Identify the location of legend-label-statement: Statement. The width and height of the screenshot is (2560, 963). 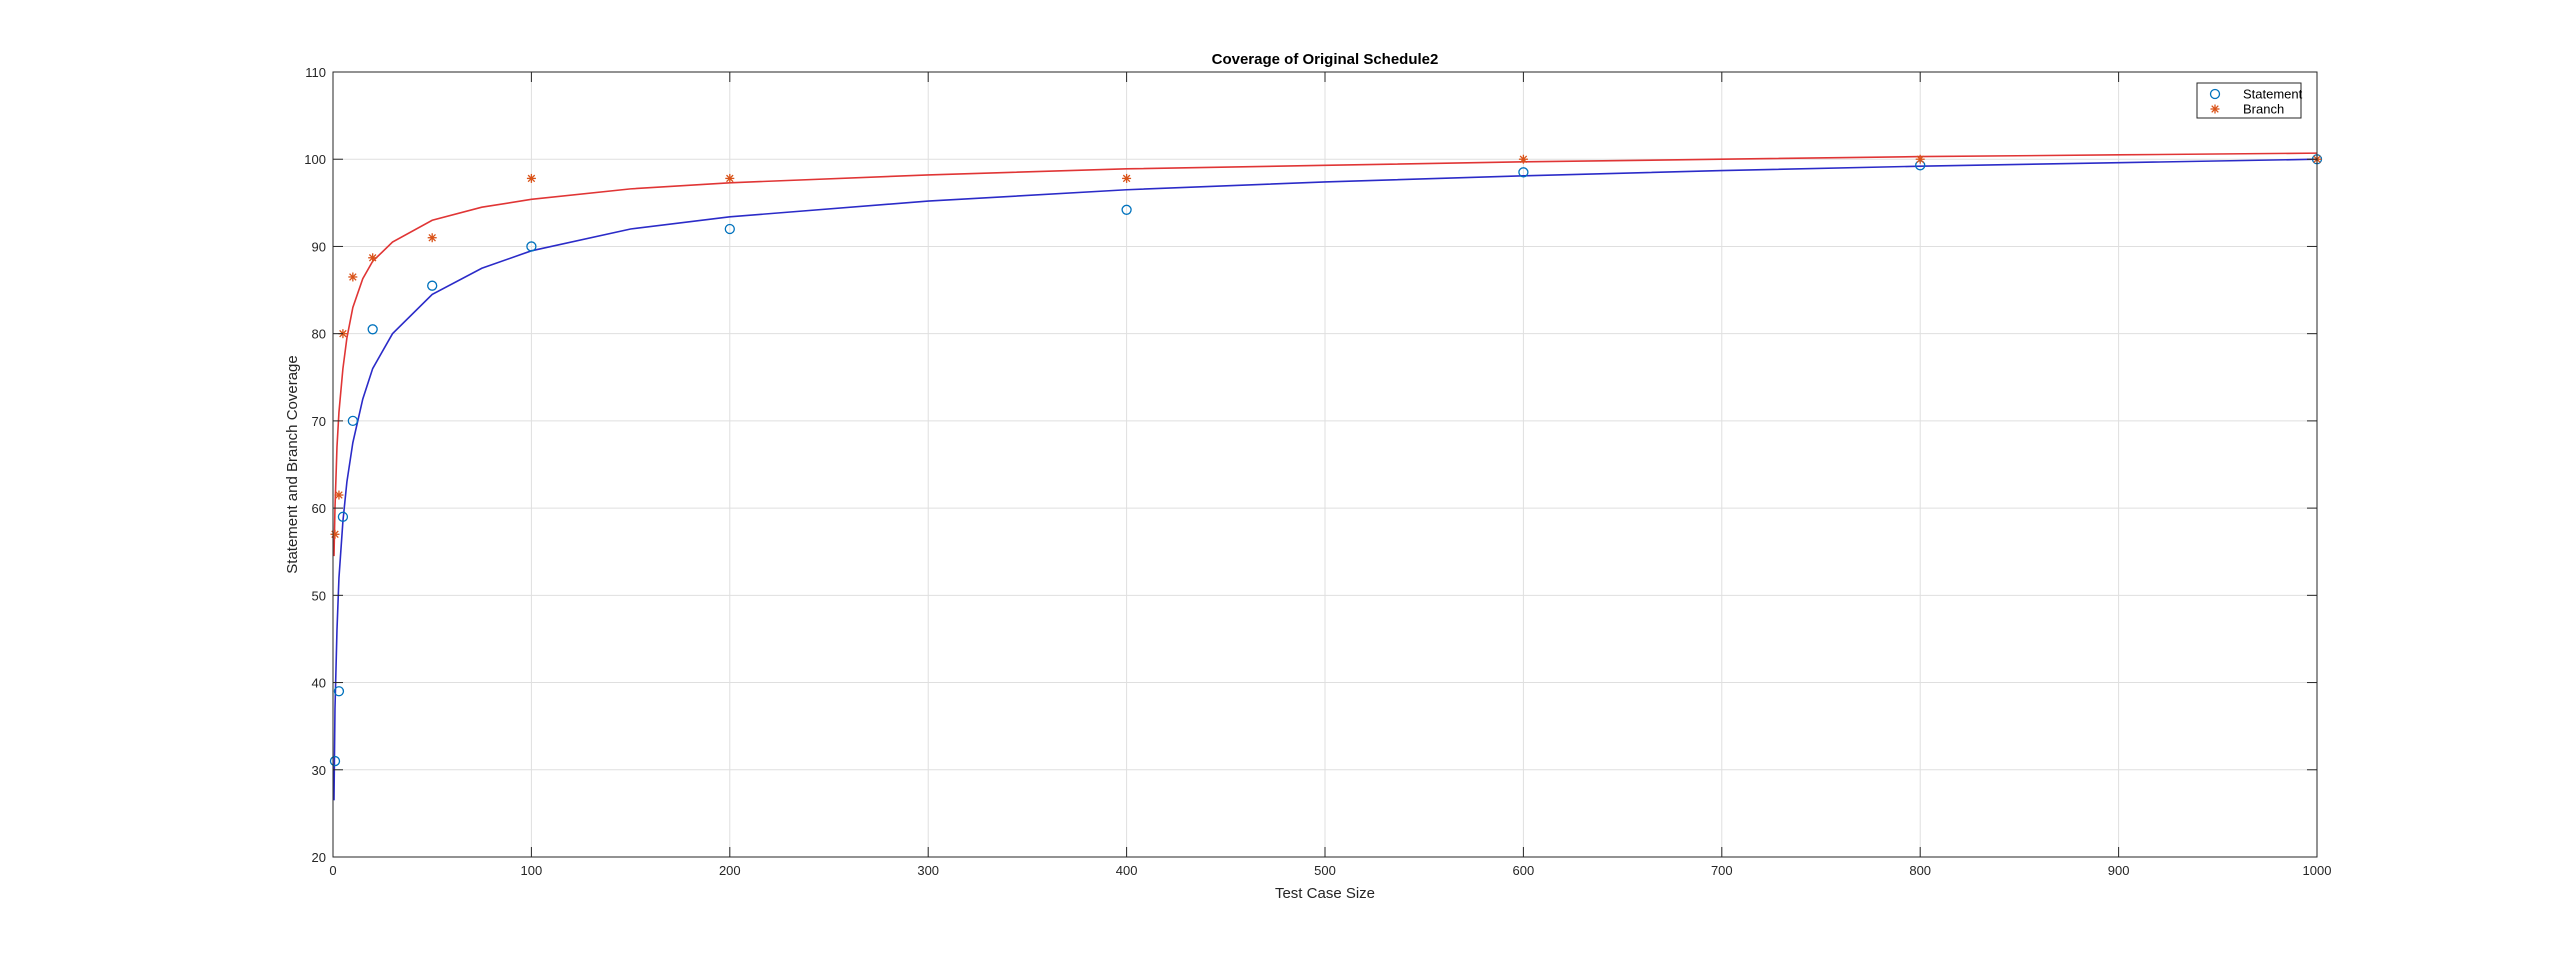
(2273, 94).